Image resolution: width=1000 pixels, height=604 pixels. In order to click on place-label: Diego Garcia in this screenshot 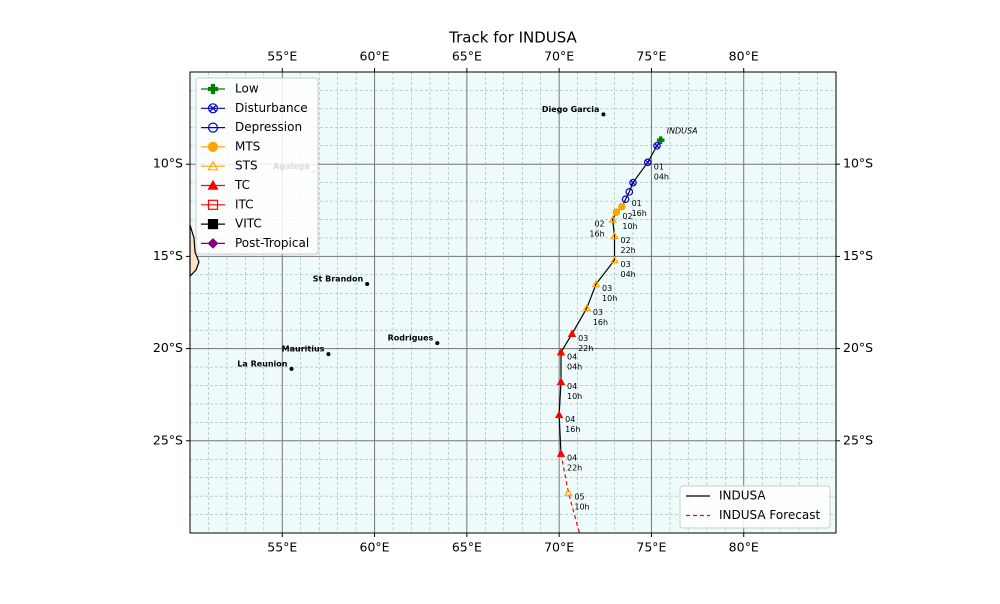, I will do `click(571, 109)`.